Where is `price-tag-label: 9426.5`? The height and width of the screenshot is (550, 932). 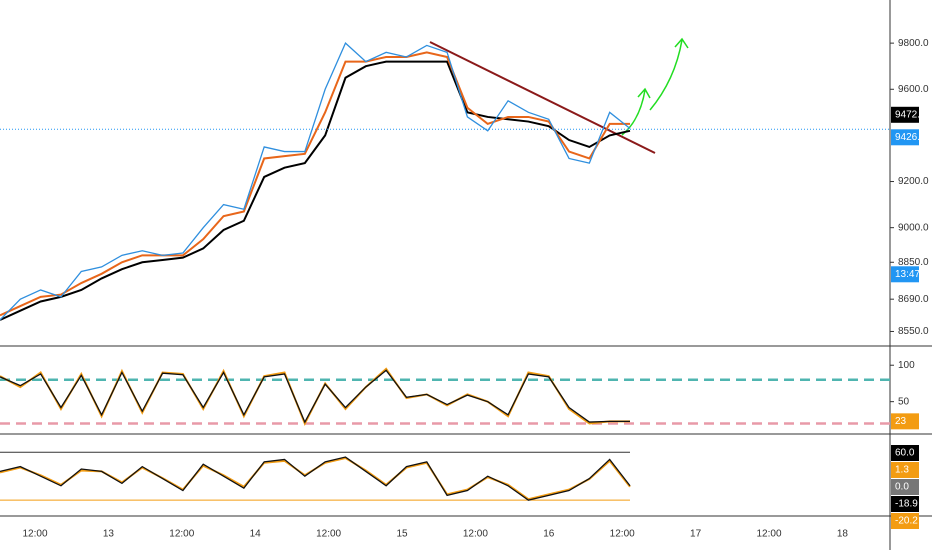
price-tag-label: 9426.5 is located at coordinates (910, 137).